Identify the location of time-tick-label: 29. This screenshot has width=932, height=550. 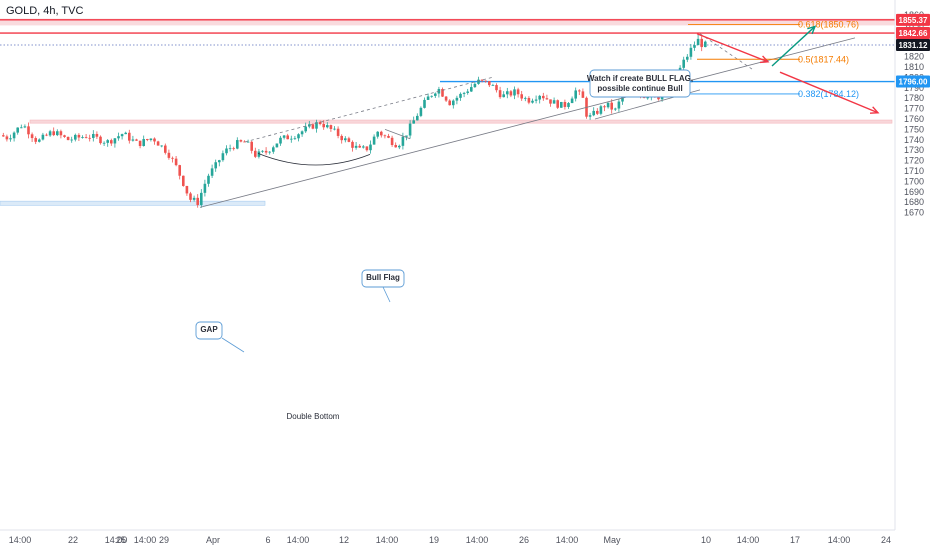
(164, 540).